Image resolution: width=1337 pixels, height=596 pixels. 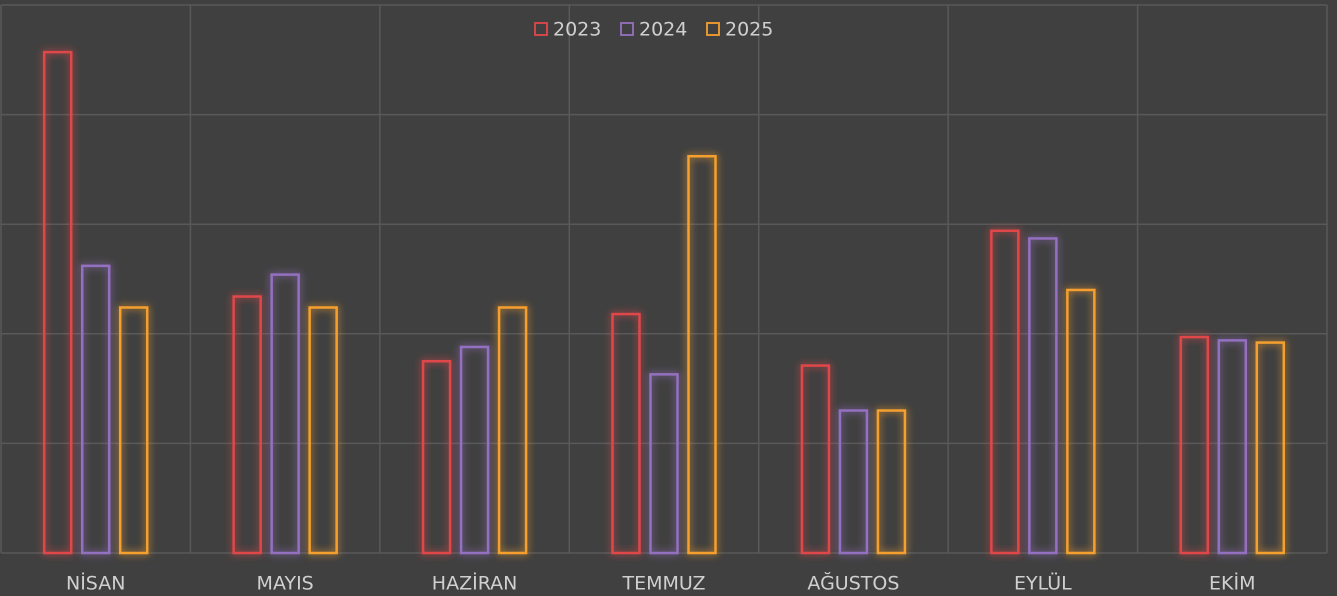 What do you see at coordinates (664, 584) in the screenshot?
I see `x-tick-label: TEMMUZ` at bounding box center [664, 584].